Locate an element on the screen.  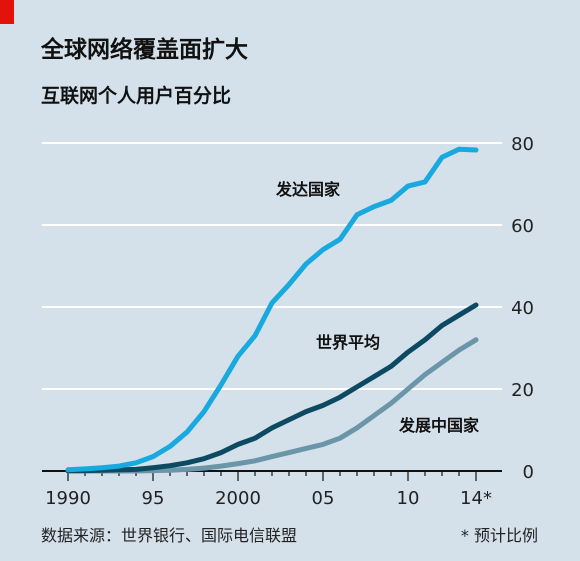
chart-subtitle: 互联网个人用户百分比 is located at coordinates (136, 96).